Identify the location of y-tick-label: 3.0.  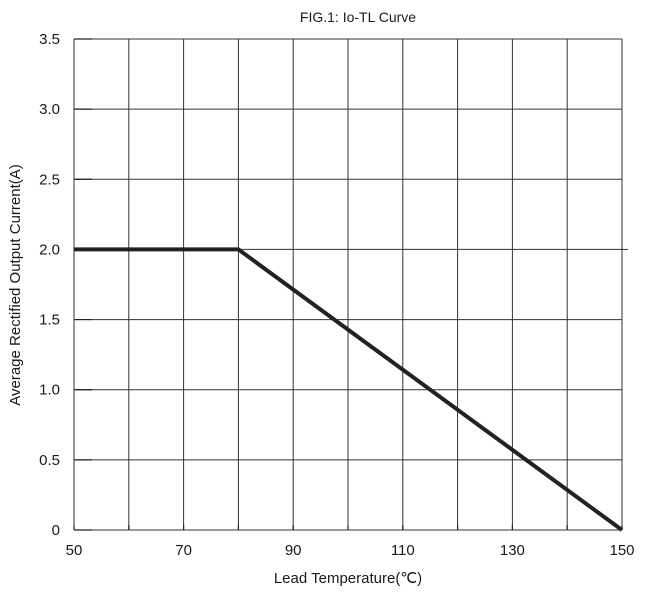
(49, 109).